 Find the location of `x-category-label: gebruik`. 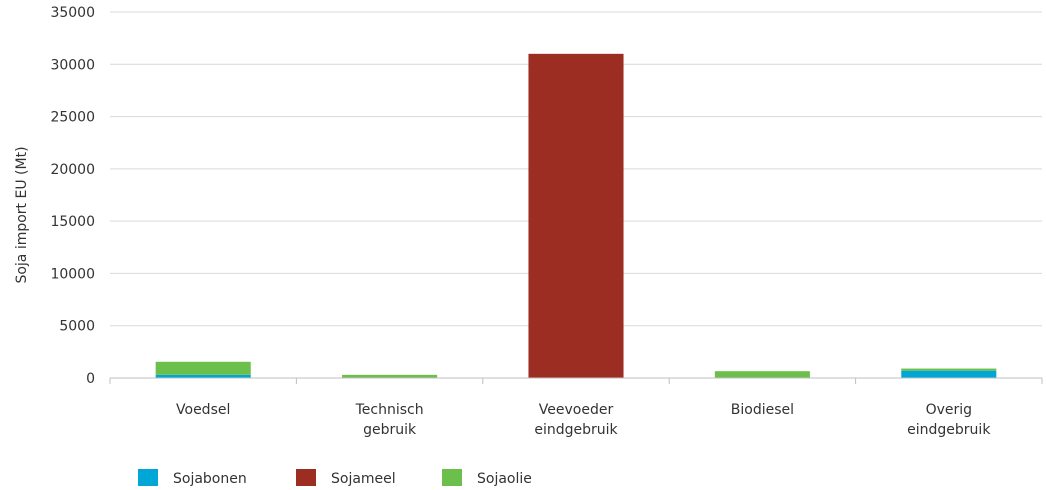

x-category-label: gebruik is located at coordinates (390, 430).